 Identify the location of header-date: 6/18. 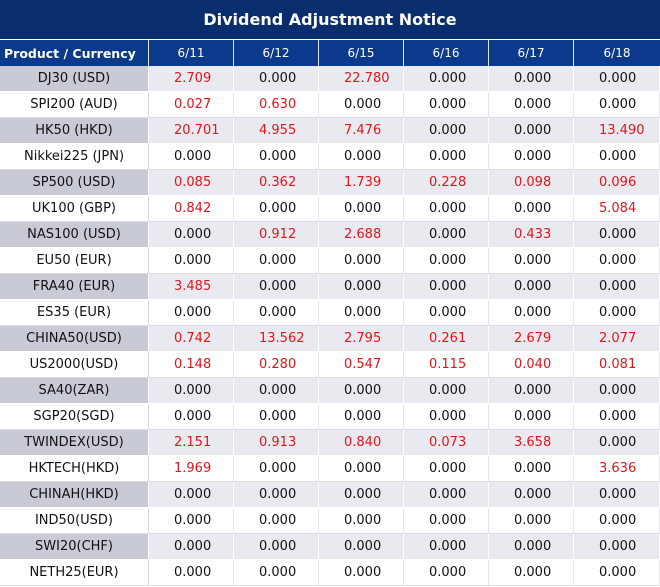
(617, 53).